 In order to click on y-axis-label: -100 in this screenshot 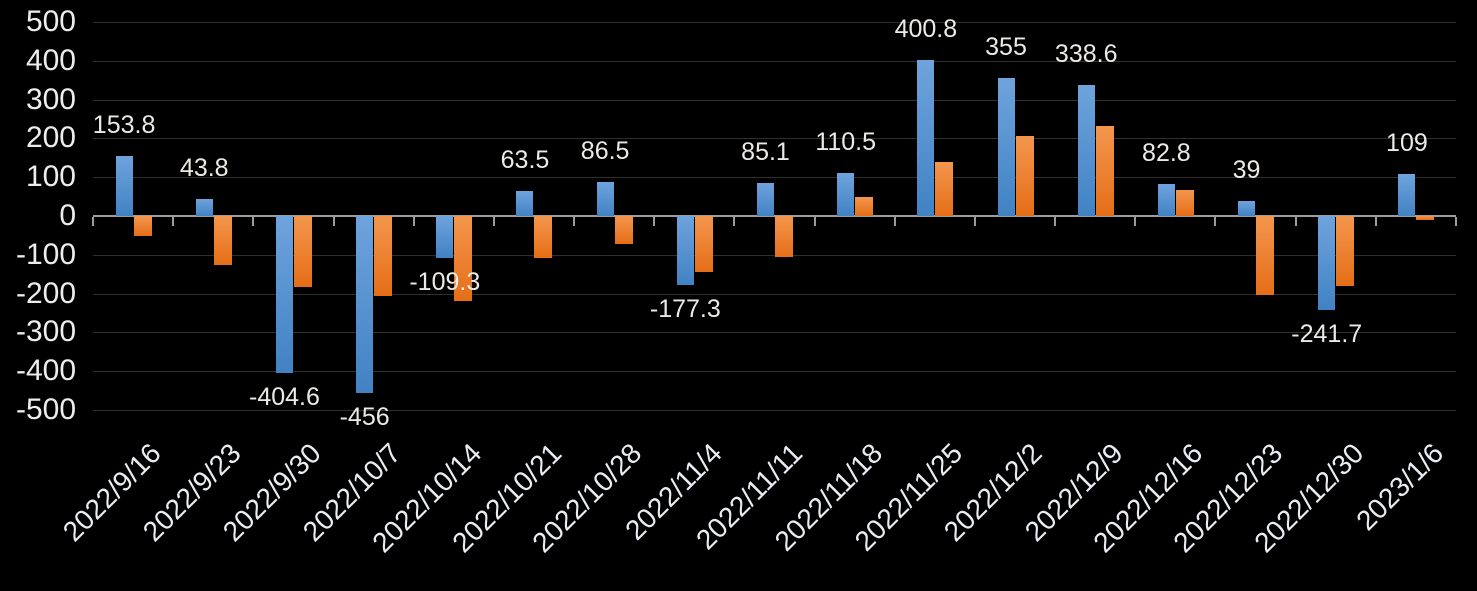, I will do `click(45, 254)`.